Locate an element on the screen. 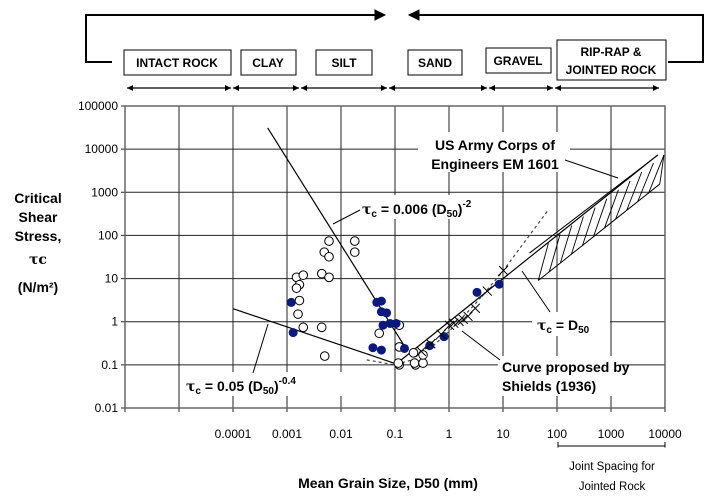 This screenshot has width=711, height=500. band-lower-edge is located at coordinates (599, 232).